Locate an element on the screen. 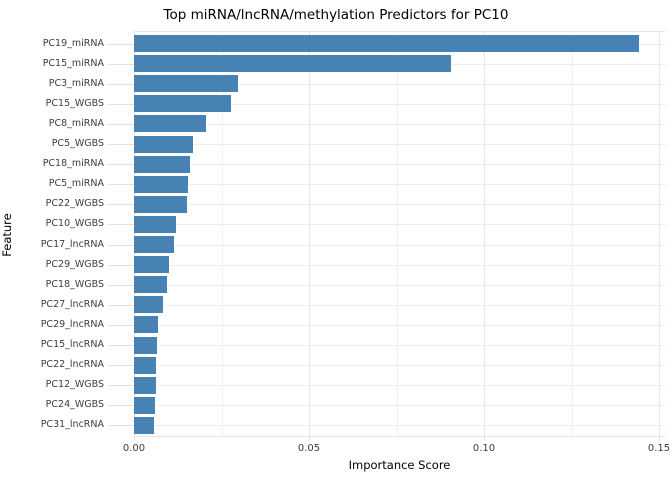  x-axis-tick-label: 0.15 is located at coordinates (659, 448).